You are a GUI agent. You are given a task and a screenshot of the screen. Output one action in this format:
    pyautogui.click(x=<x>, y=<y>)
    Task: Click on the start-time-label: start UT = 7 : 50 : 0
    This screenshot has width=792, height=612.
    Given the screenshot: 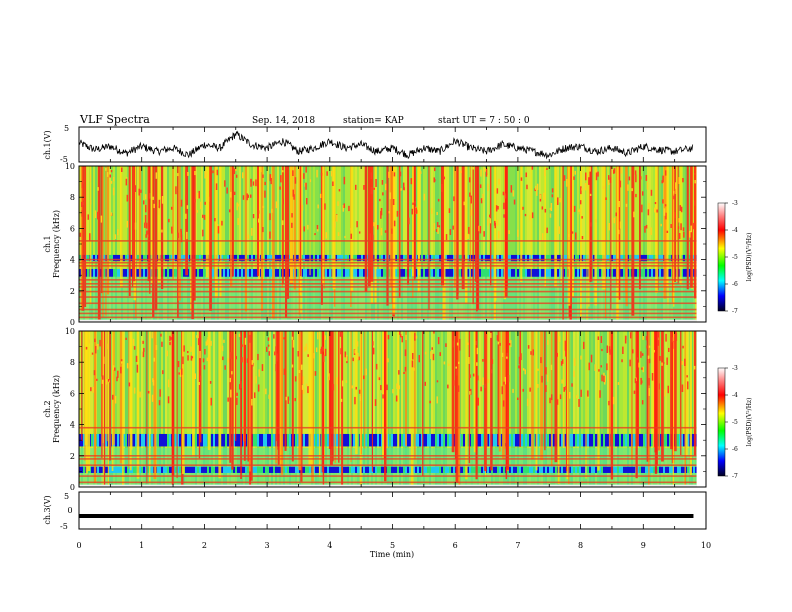 What is the action you would take?
    pyautogui.click(x=484, y=121)
    